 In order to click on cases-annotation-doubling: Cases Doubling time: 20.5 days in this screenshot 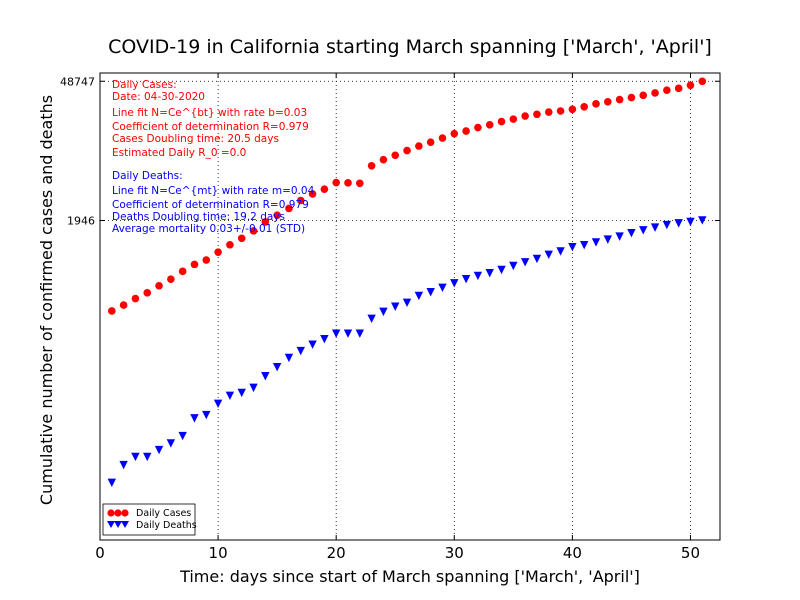, I will do `click(195, 139)`.